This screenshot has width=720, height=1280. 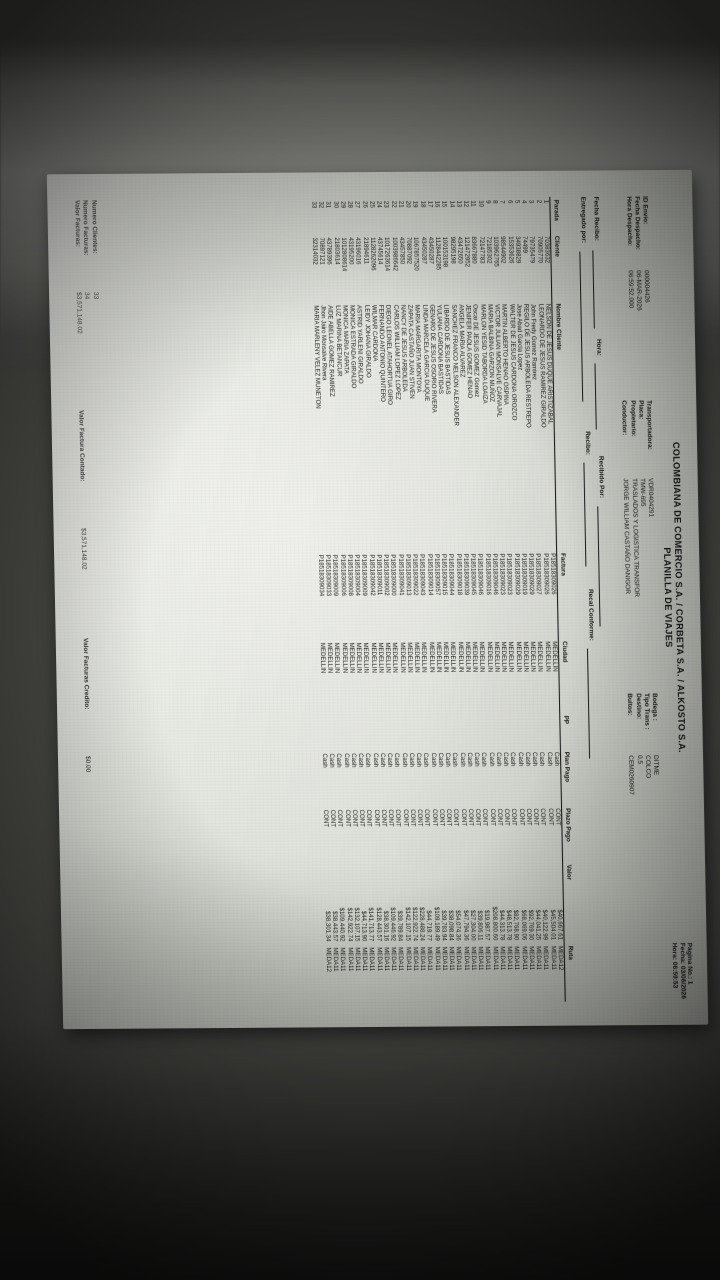 I want to click on recibo-line, so click(x=588, y=514).